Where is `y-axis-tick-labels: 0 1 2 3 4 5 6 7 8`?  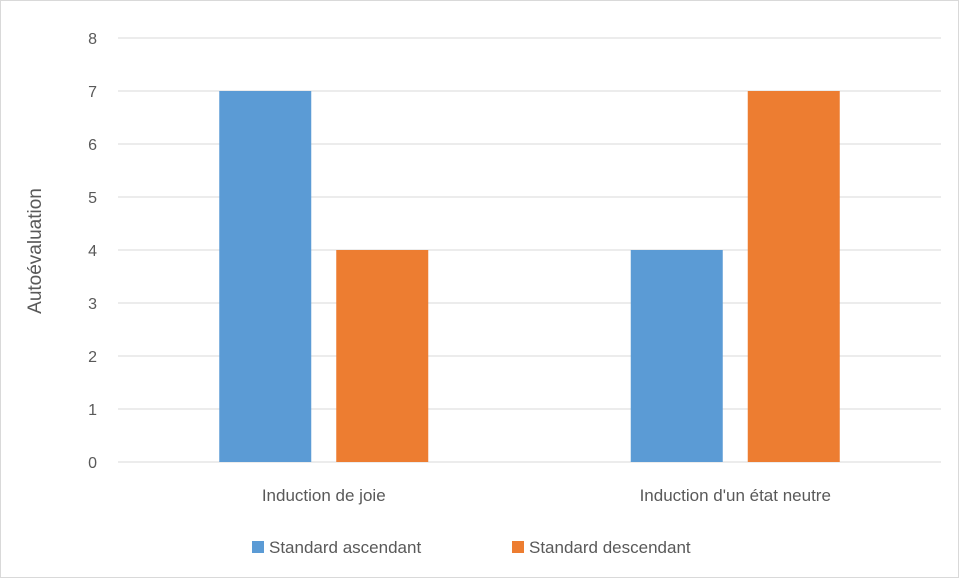
y-axis-tick-labels: 0 1 2 3 4 5 6 7 8 is located at coordinates (92, 251).